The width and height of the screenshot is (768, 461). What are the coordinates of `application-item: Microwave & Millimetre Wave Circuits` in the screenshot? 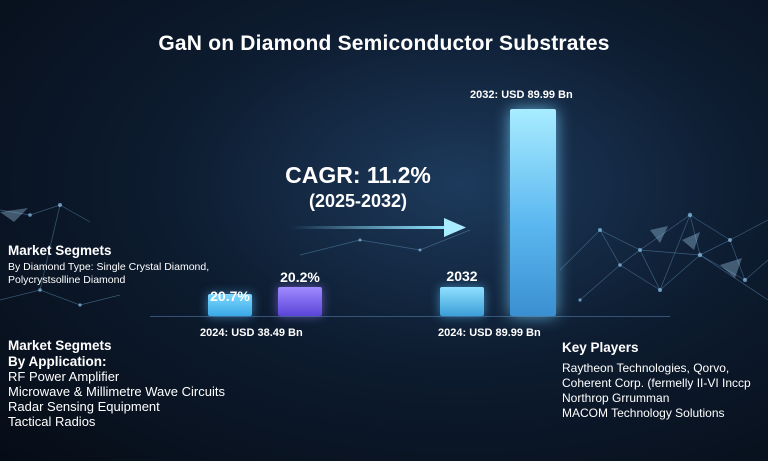 It's located at (116, 391).